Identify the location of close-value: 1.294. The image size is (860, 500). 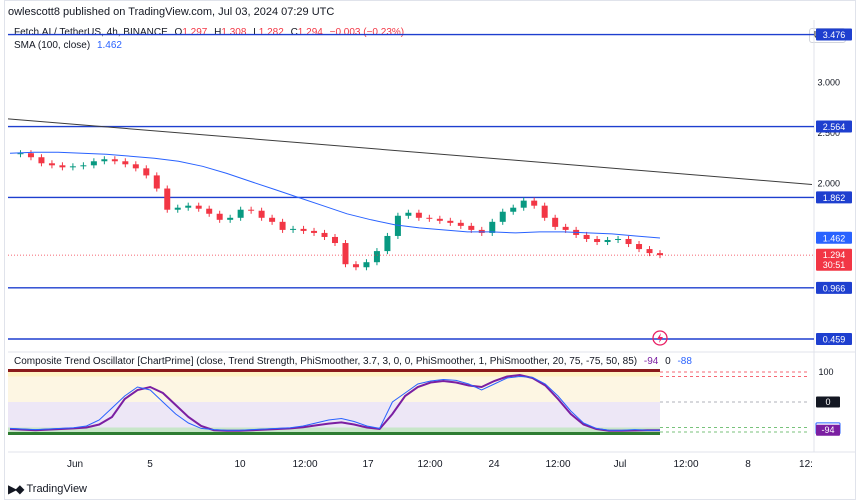
(310, 32).